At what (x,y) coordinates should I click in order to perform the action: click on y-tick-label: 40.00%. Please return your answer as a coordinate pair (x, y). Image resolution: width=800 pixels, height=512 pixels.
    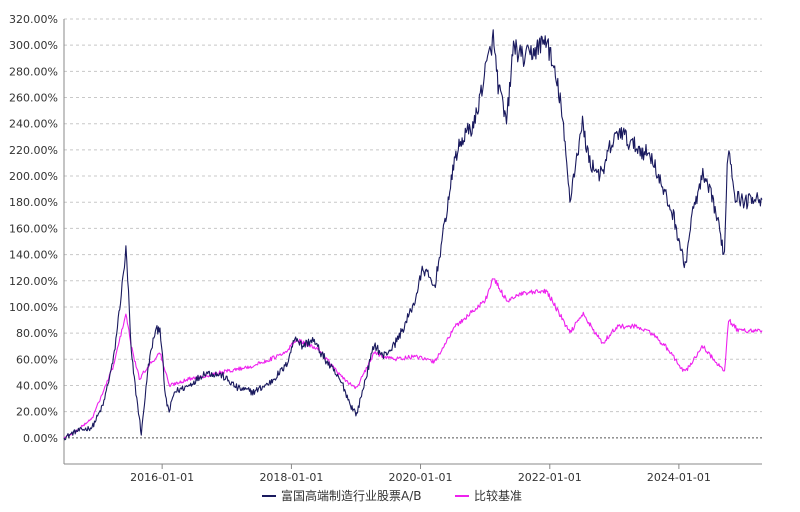
    Looking at the image, I should click on (37, 385).